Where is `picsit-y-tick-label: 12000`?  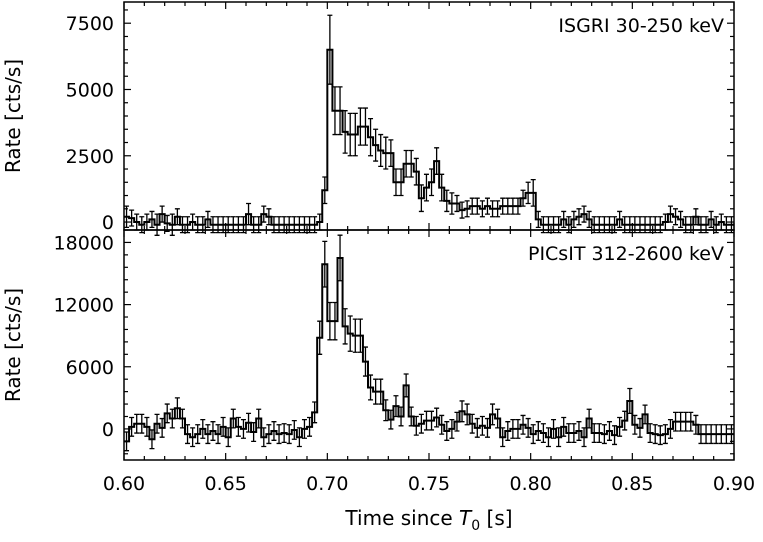 picsit-y-tick-label: 12000 is located at coordinates (84, 306).